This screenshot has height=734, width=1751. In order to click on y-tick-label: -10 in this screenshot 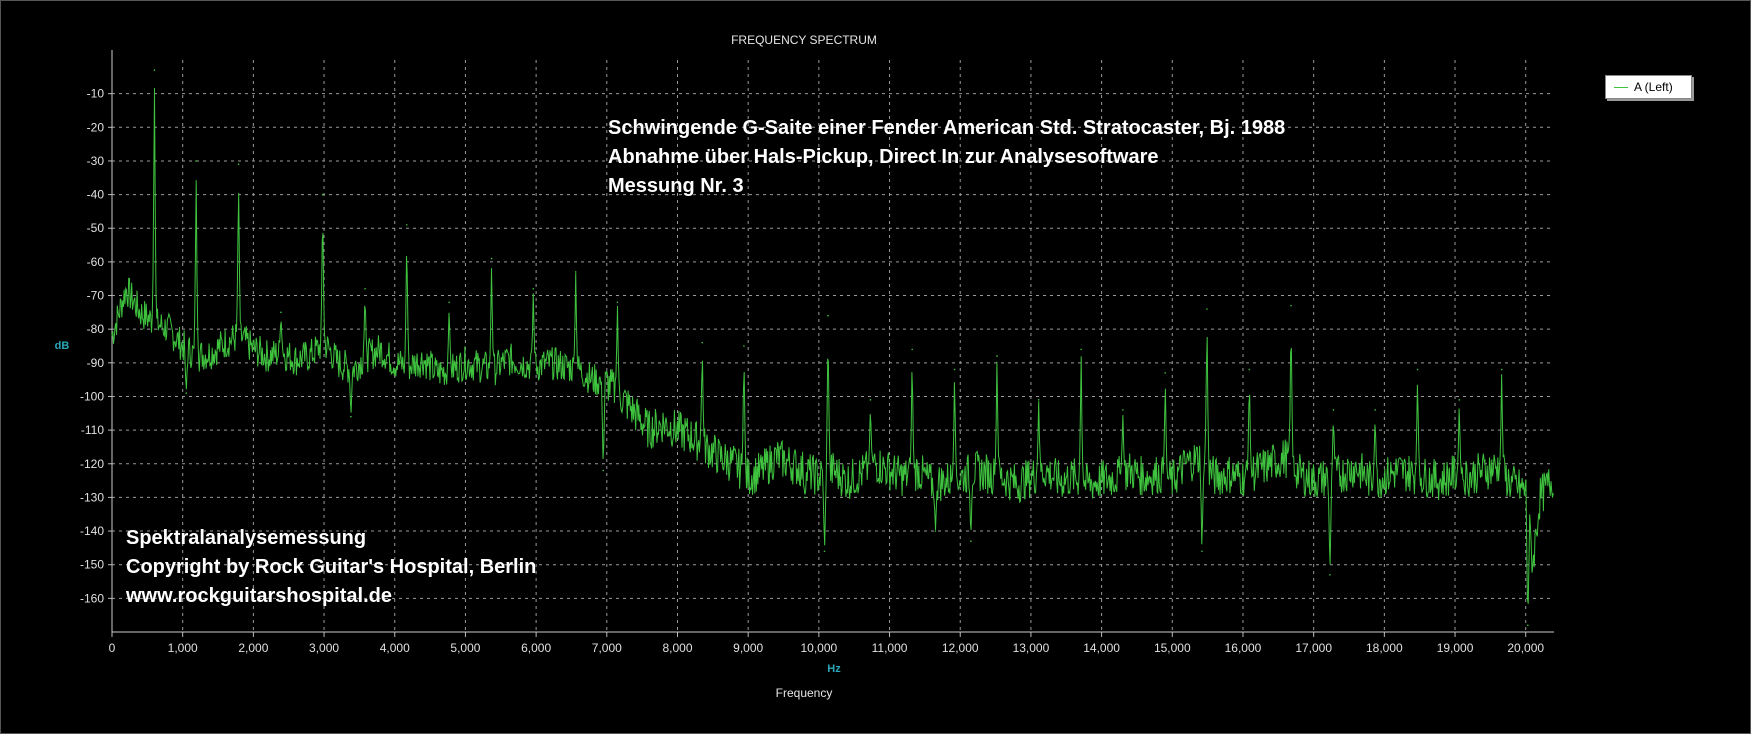, I will do `click(96, 94)`.